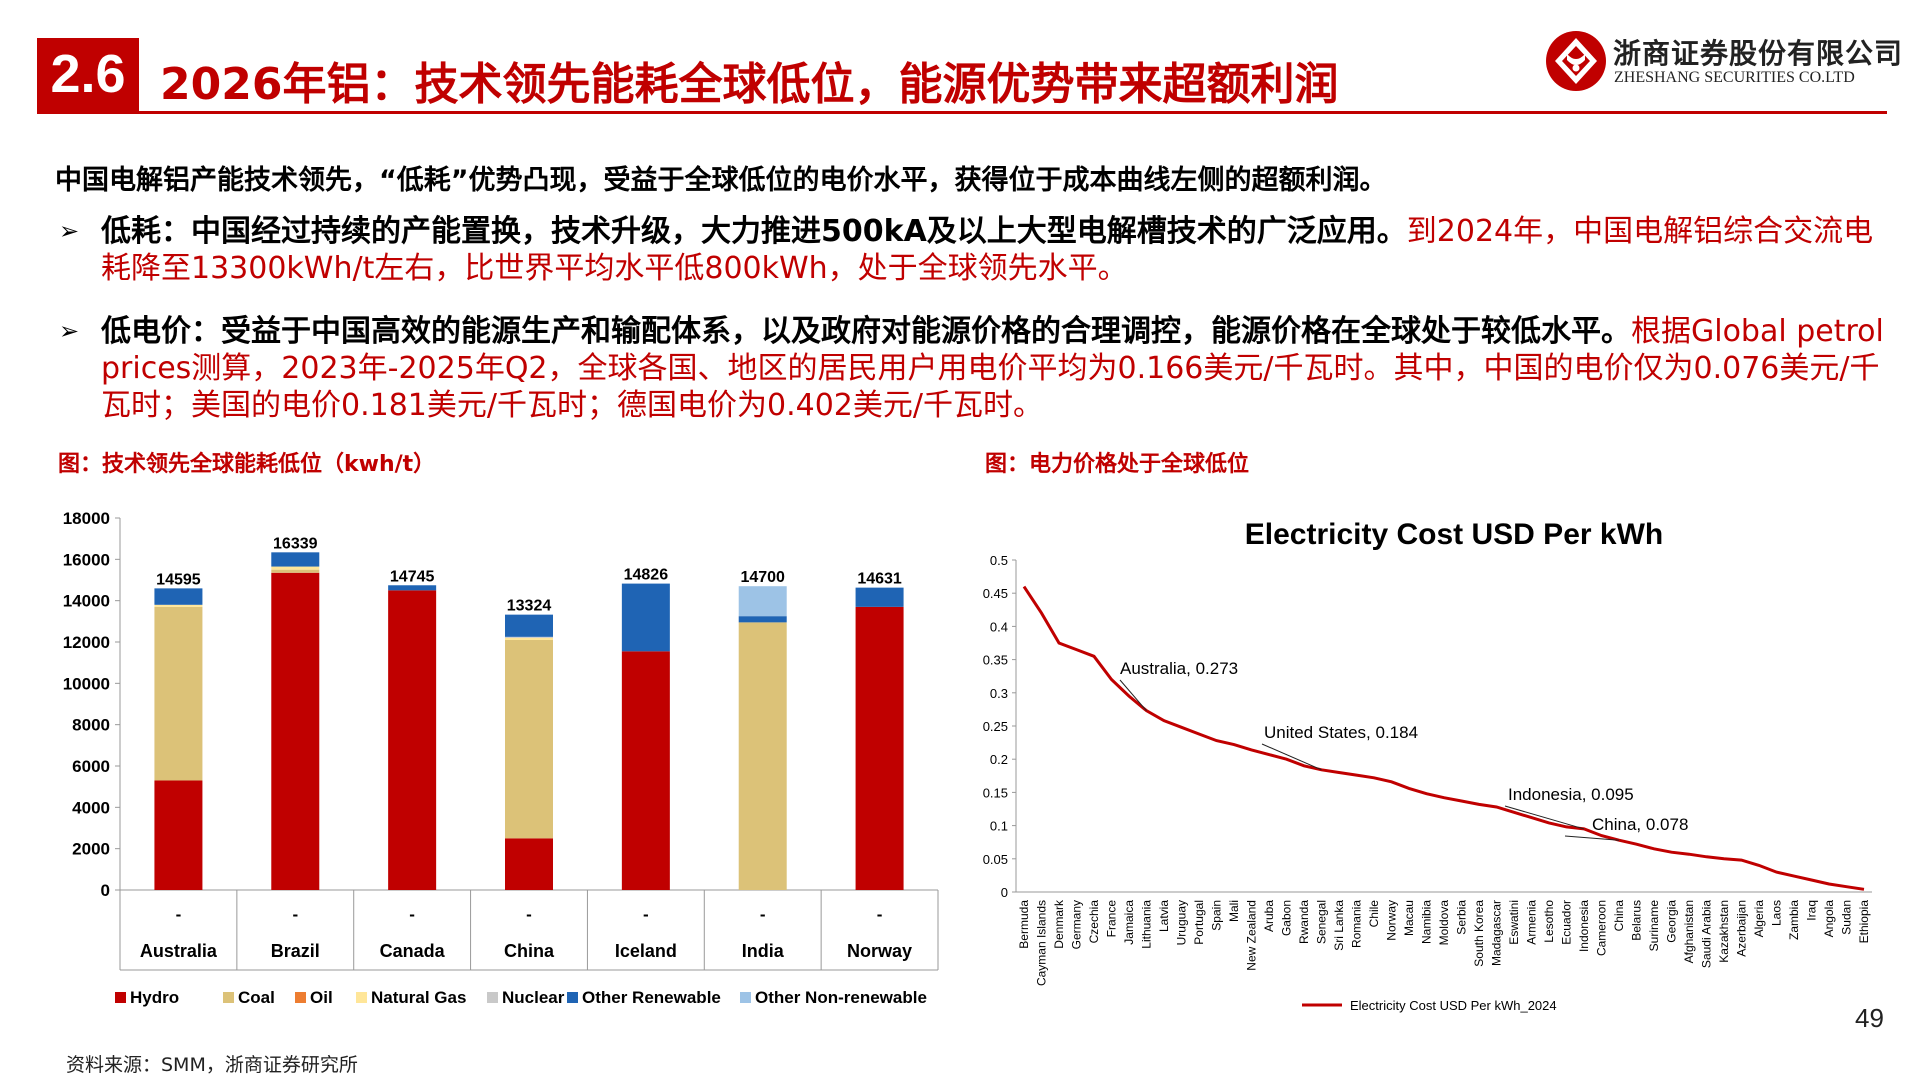 The height and width of the screenshot is (1080, 1920). I want to click on x-tick-label: Lithuania, so click(1147, 924).